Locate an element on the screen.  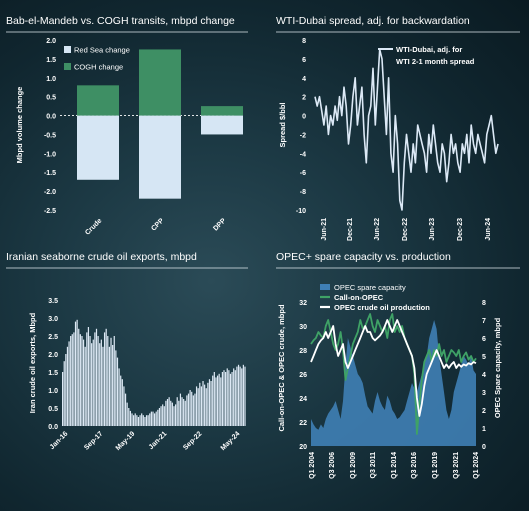
chart4-x-tick-label: Q3 2016 is located at coordinates (414, 465).